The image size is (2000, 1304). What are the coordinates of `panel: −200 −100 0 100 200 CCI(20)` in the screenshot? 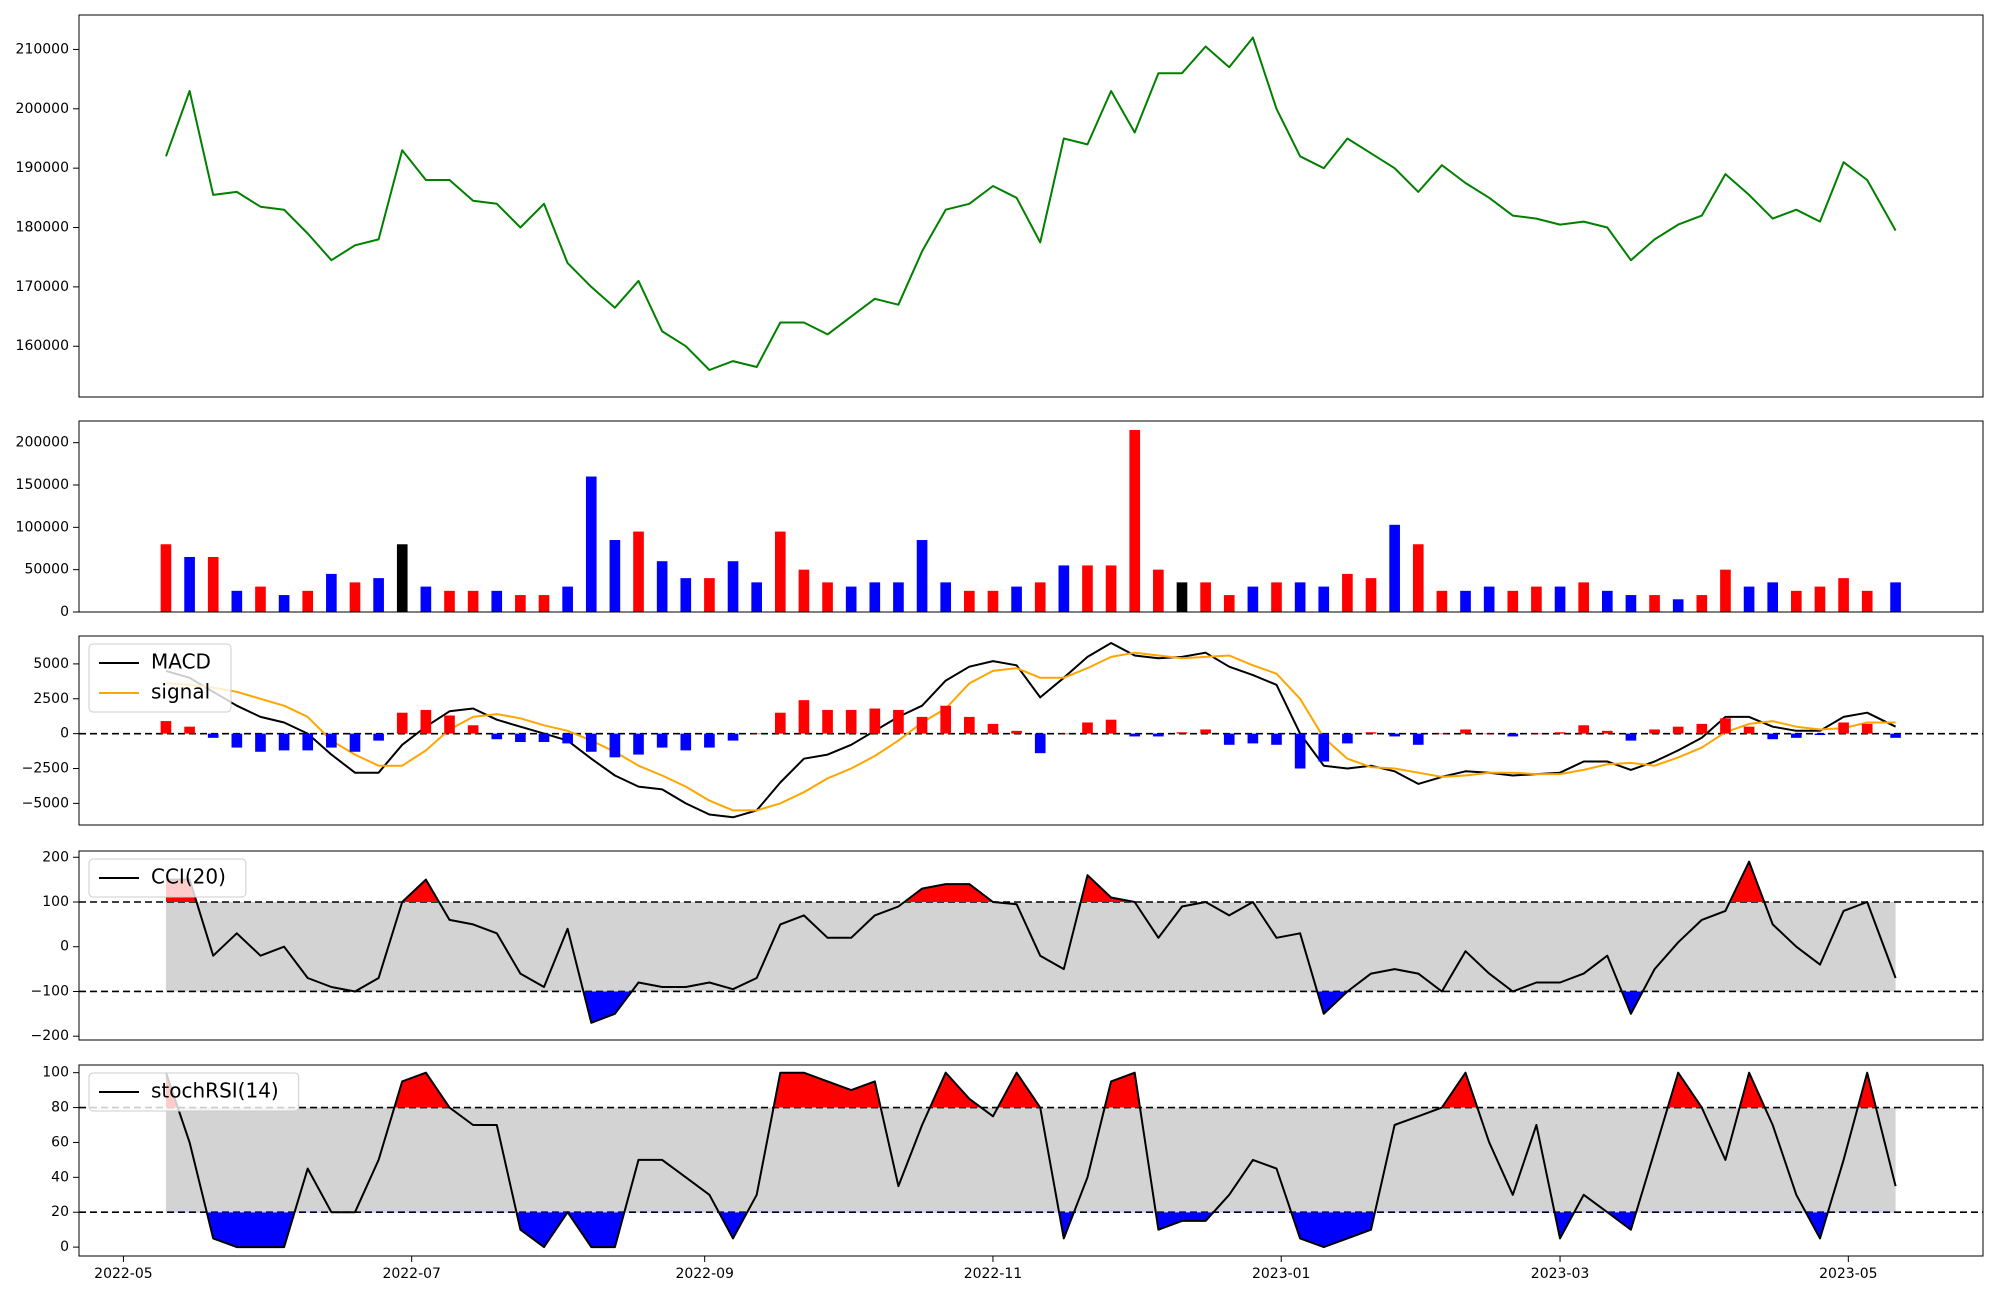 It's located at (1007, 946).